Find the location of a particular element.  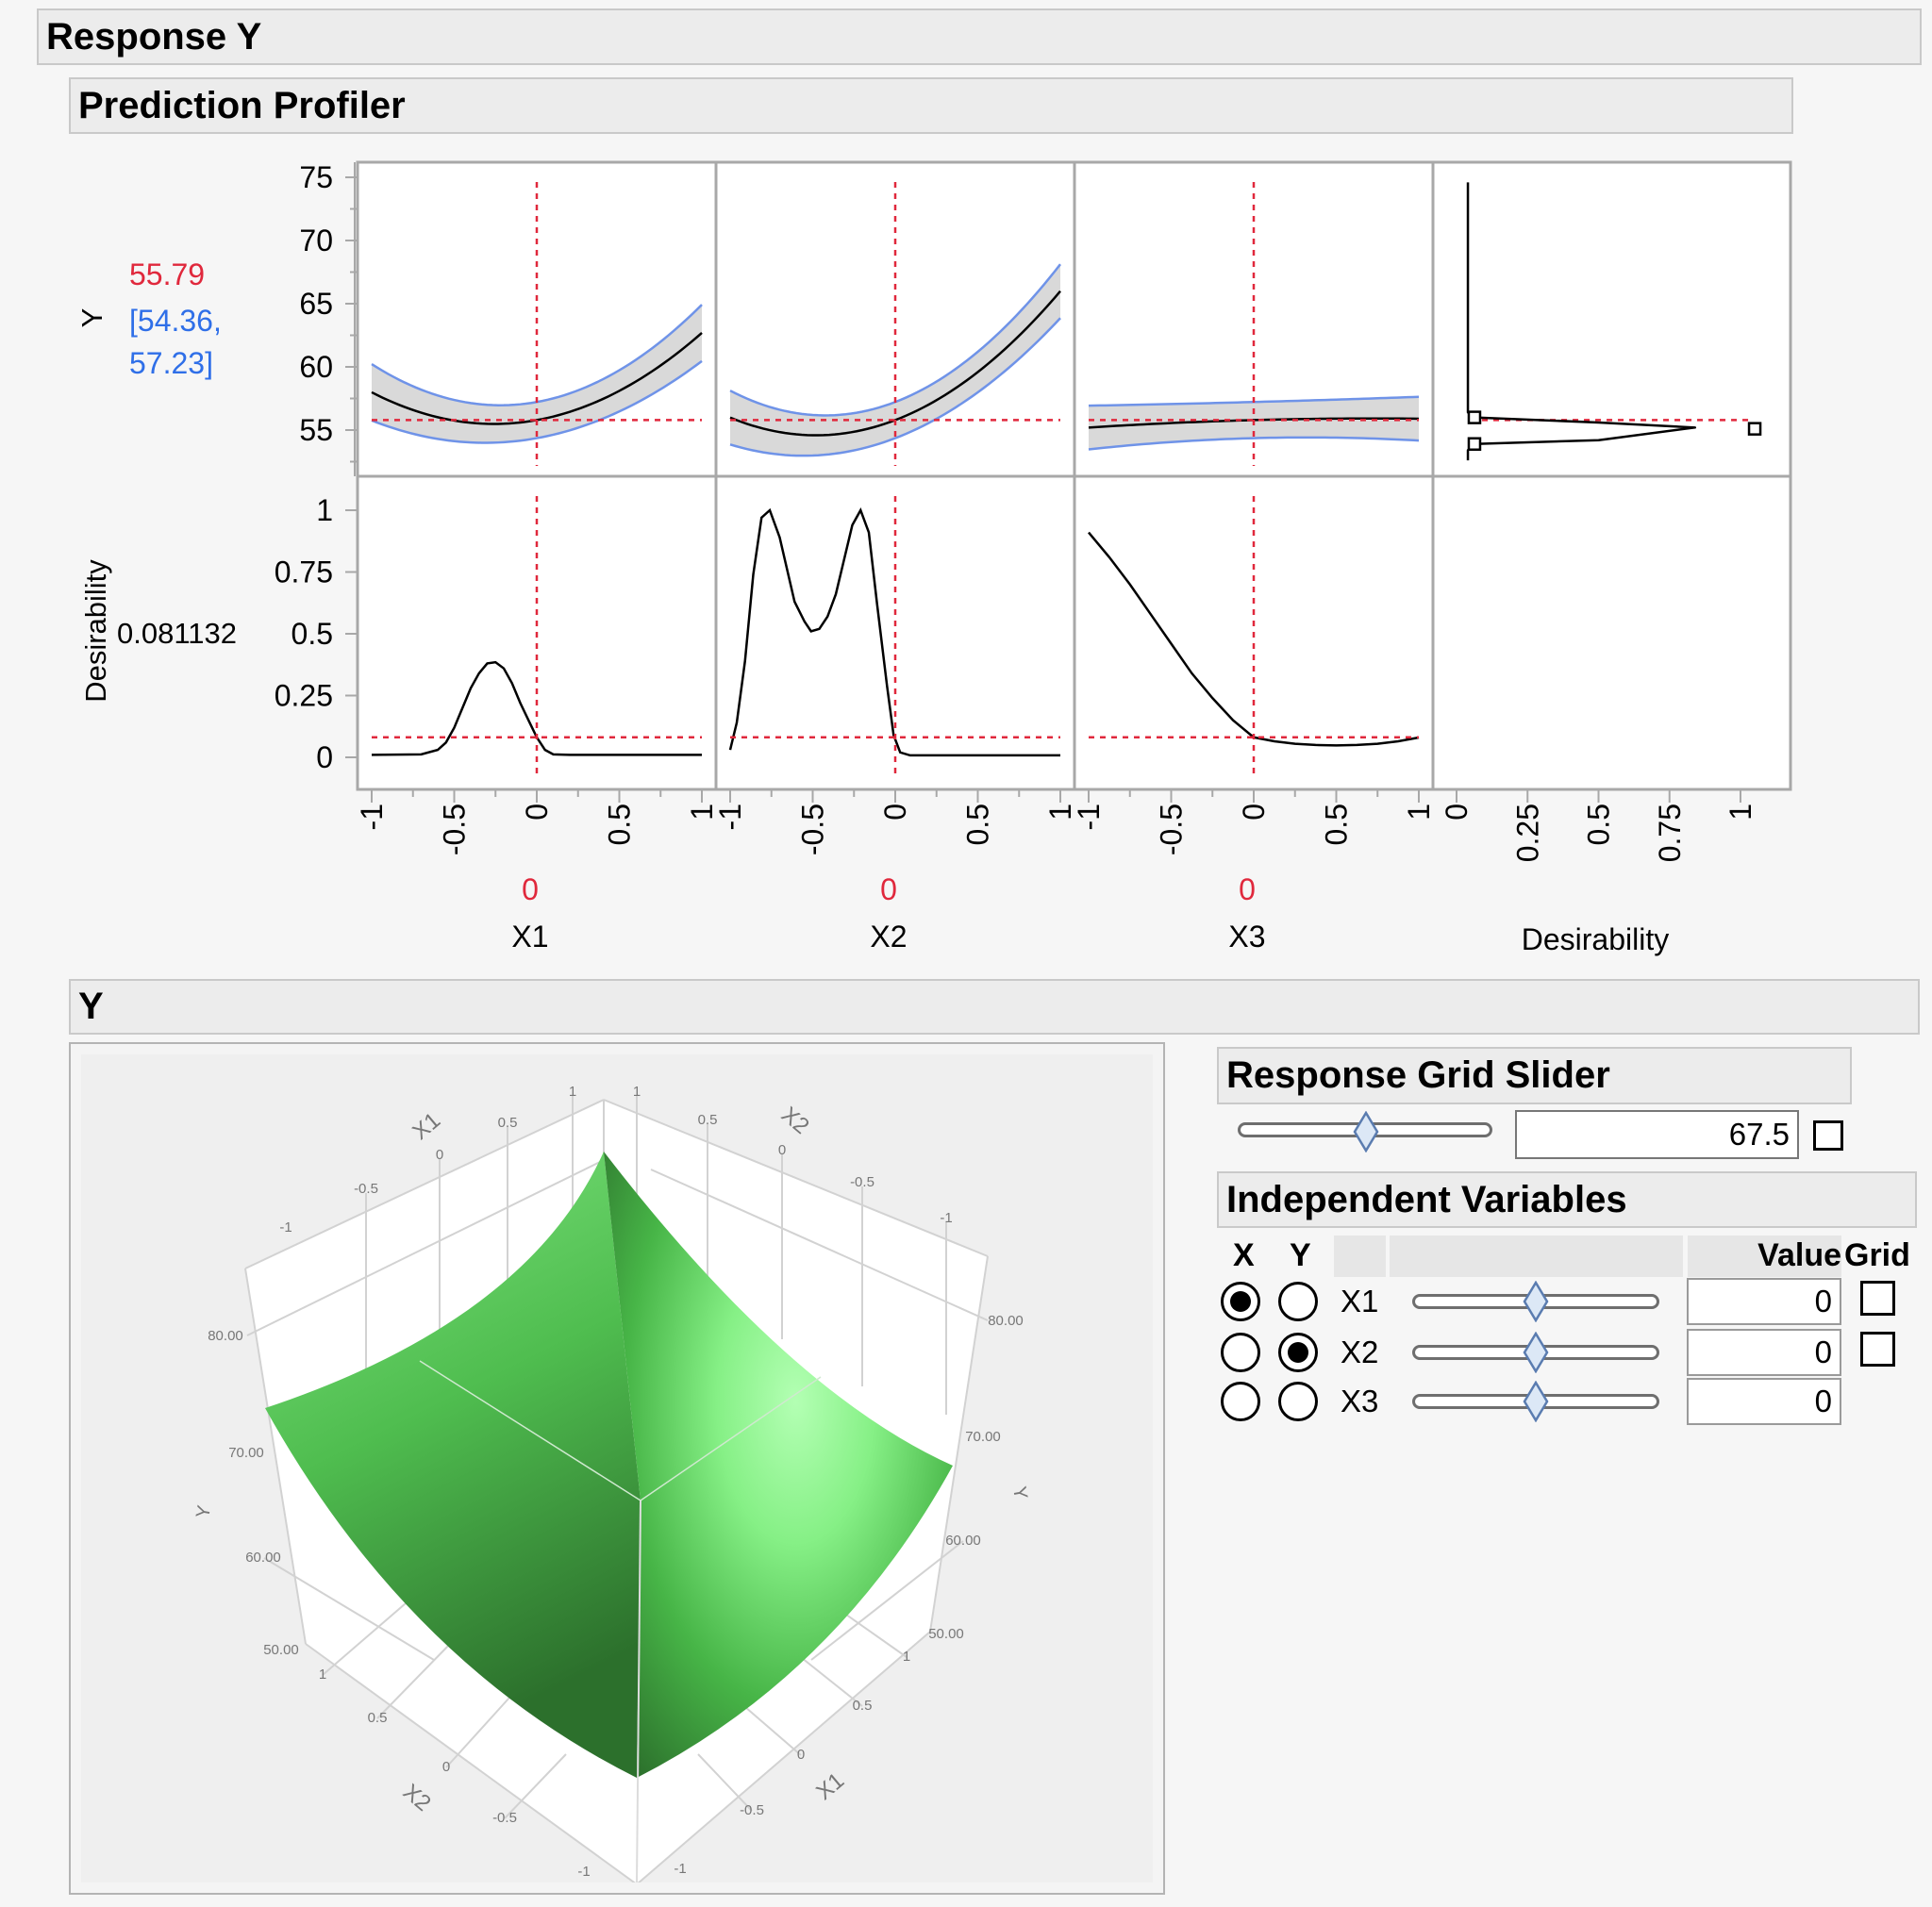

surface-right-face is located at coordinates (779, 1465).